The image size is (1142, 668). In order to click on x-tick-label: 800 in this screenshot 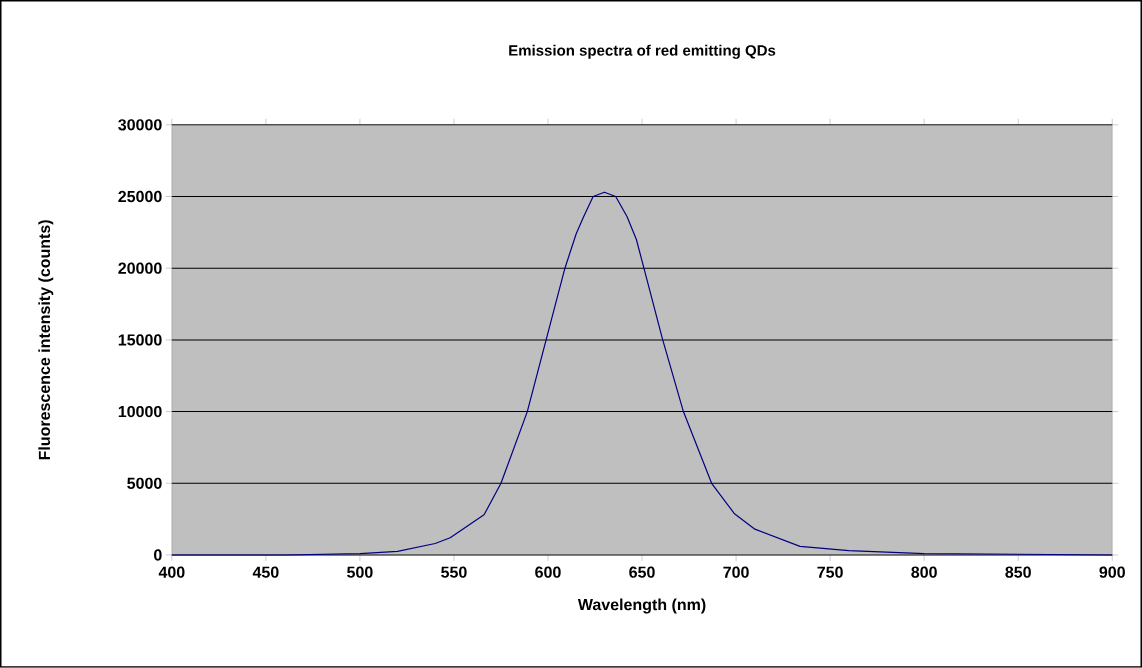, I will do `click(924, 572)`.